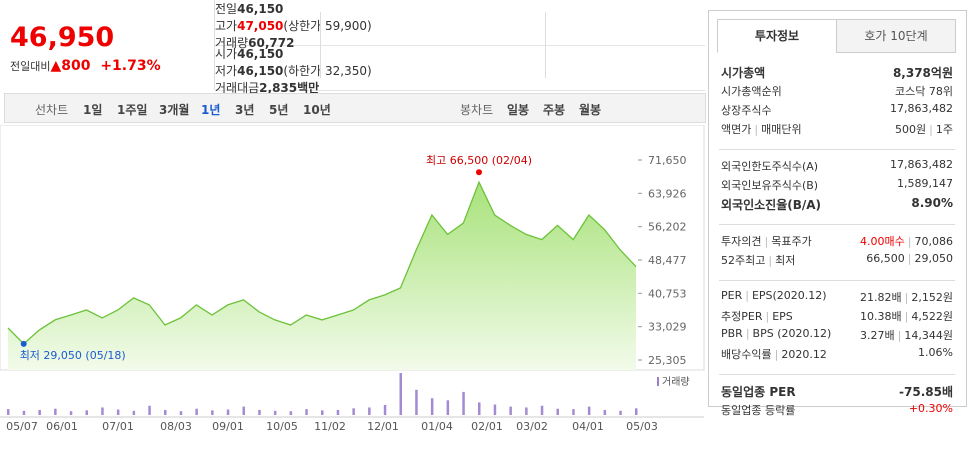 This screenshot has height=457, width=971. I want to click on label: 전일, so click(226, 9).